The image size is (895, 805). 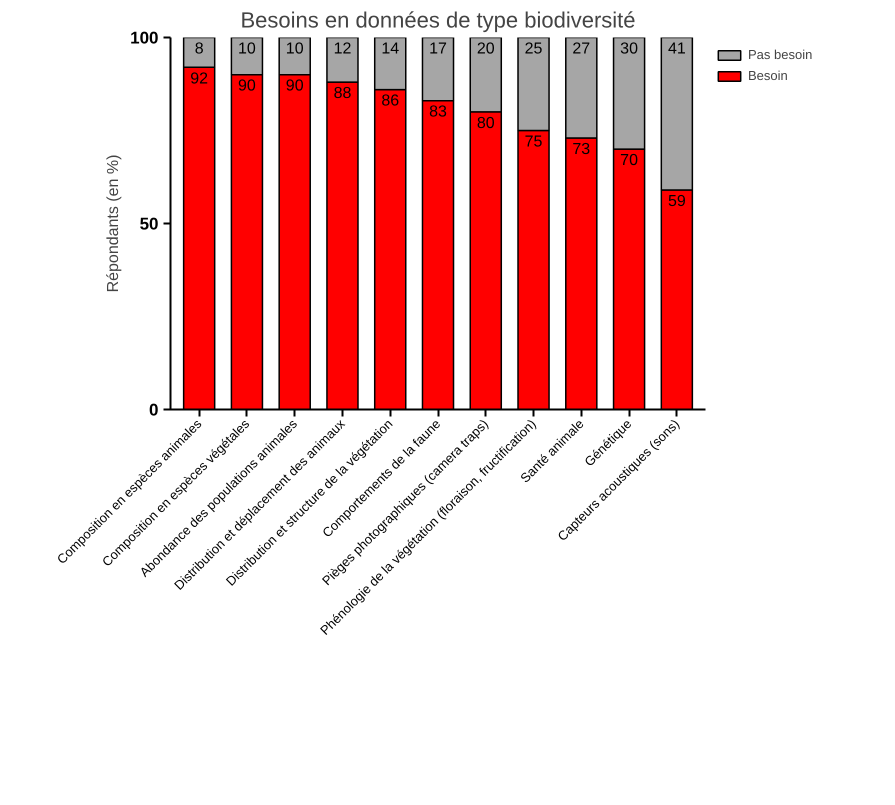 What do you see at coordinates (113, 223) in the screenshot?
I see `y-axis-title: Répondants (en %)` at bounding box center [113, 223].